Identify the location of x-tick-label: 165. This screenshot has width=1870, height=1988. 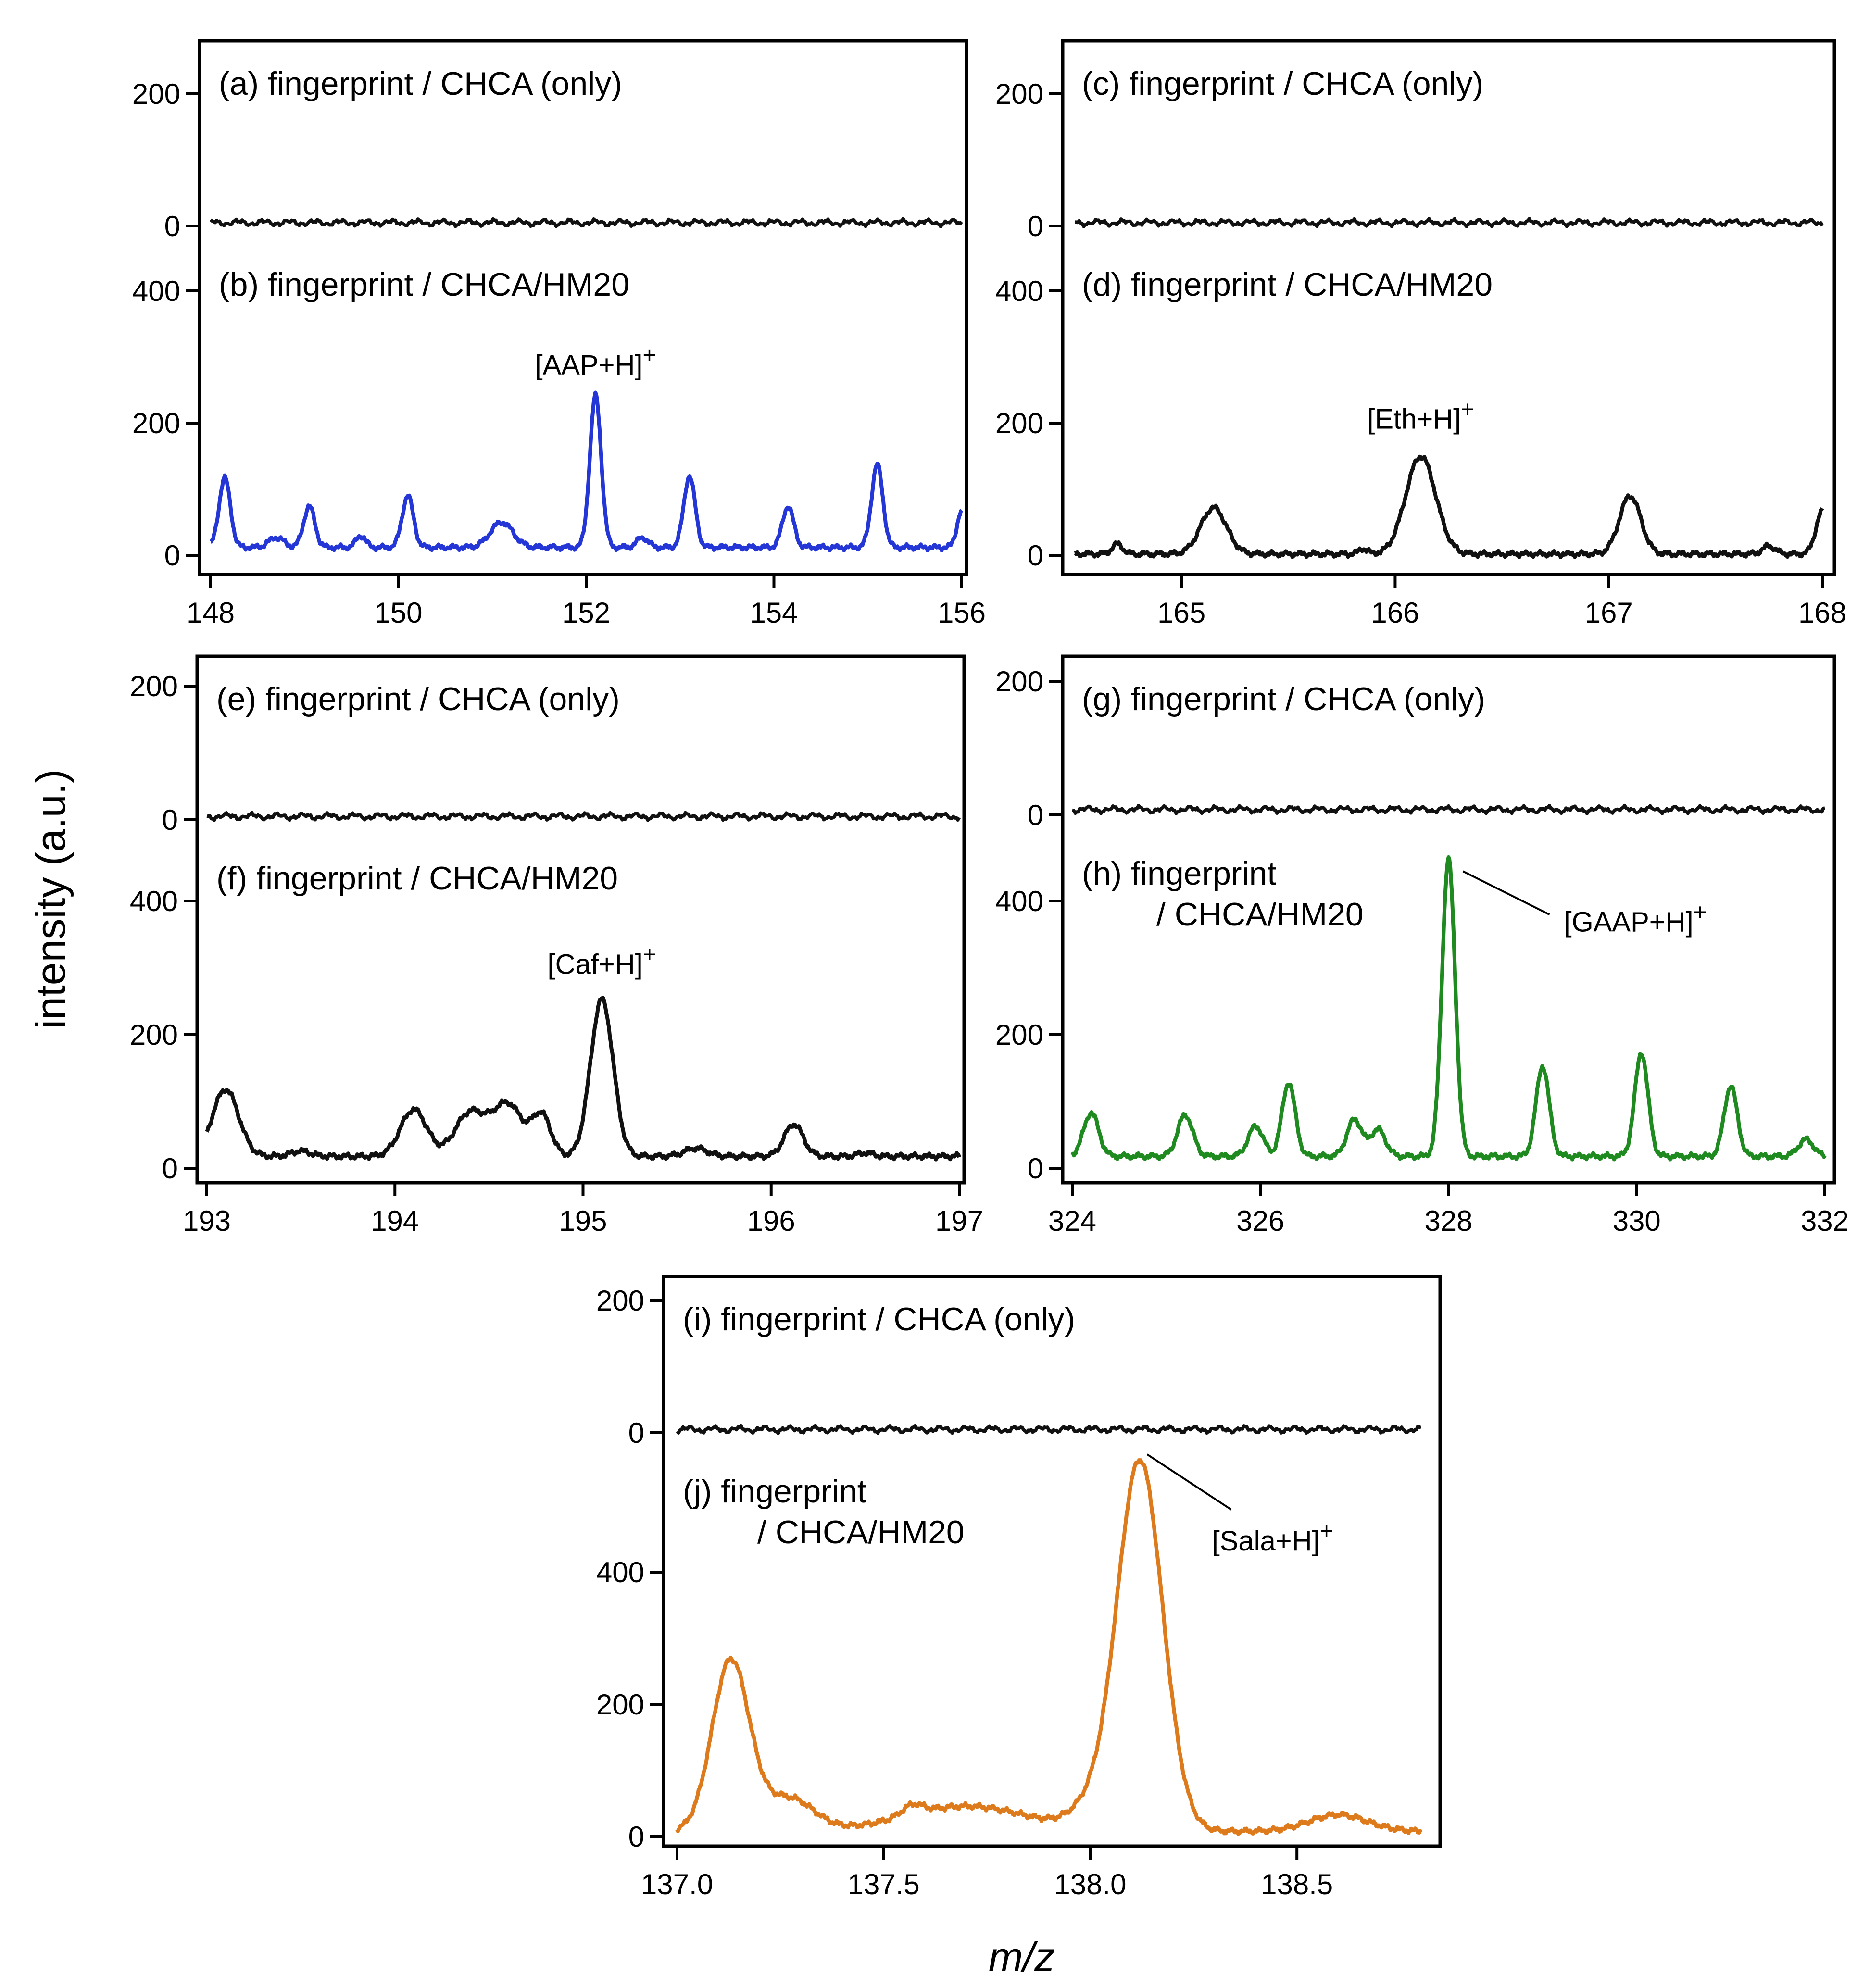
(1181, 613).